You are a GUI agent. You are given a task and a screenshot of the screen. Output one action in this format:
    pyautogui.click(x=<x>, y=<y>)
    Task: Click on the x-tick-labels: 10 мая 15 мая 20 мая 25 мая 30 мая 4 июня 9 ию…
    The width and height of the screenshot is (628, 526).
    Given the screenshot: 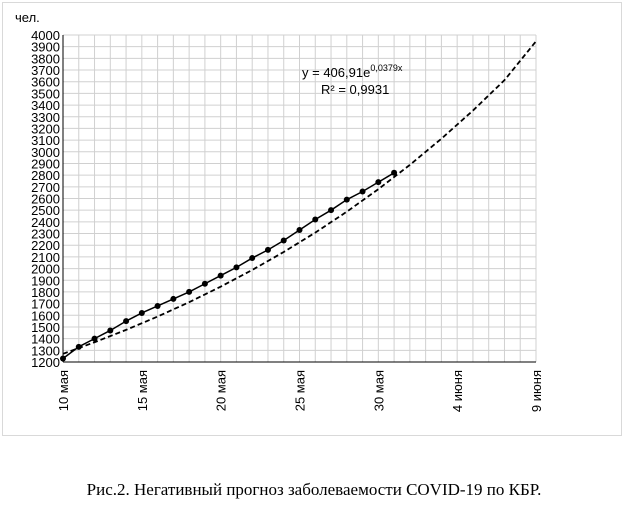 What is the action you would take?
    pyautogui.click(x=300, y=391)
    